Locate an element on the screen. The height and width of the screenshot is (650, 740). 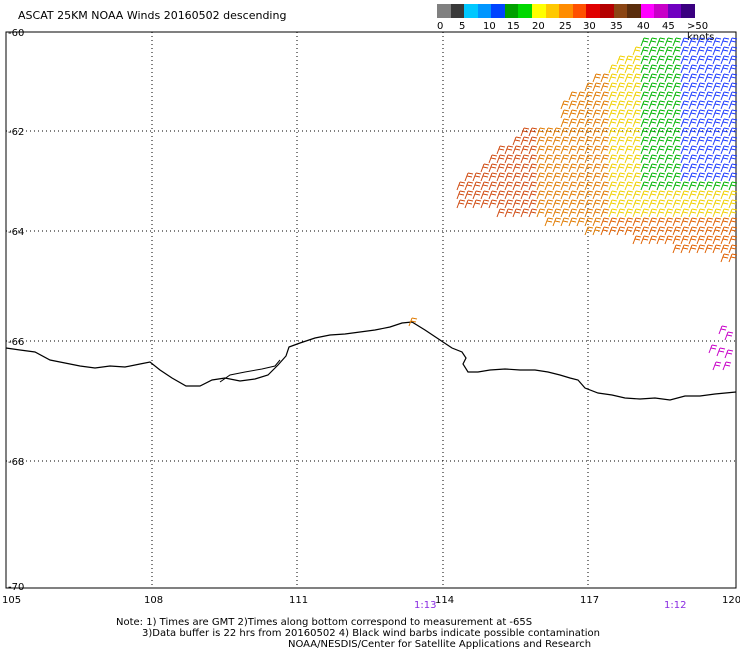
colorbar-label: 40 is located at coordinates (643, 26).